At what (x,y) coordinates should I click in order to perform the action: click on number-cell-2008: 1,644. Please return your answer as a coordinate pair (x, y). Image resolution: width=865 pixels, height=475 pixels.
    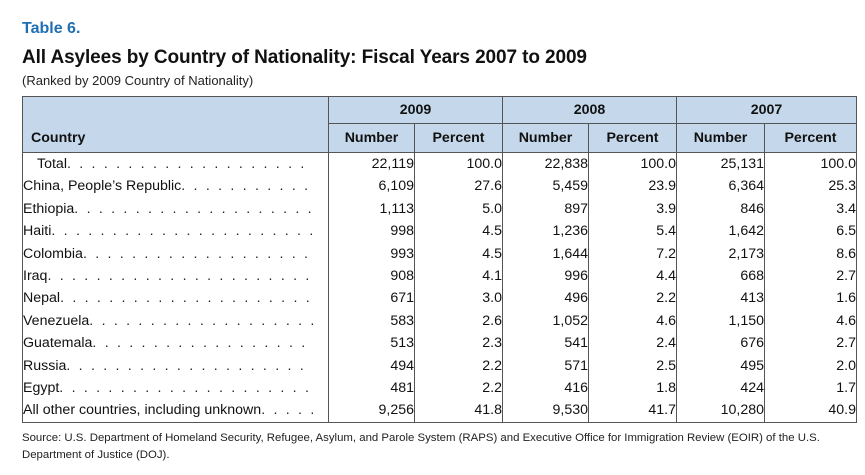
    Looking at the image, I should click on (545, 254).